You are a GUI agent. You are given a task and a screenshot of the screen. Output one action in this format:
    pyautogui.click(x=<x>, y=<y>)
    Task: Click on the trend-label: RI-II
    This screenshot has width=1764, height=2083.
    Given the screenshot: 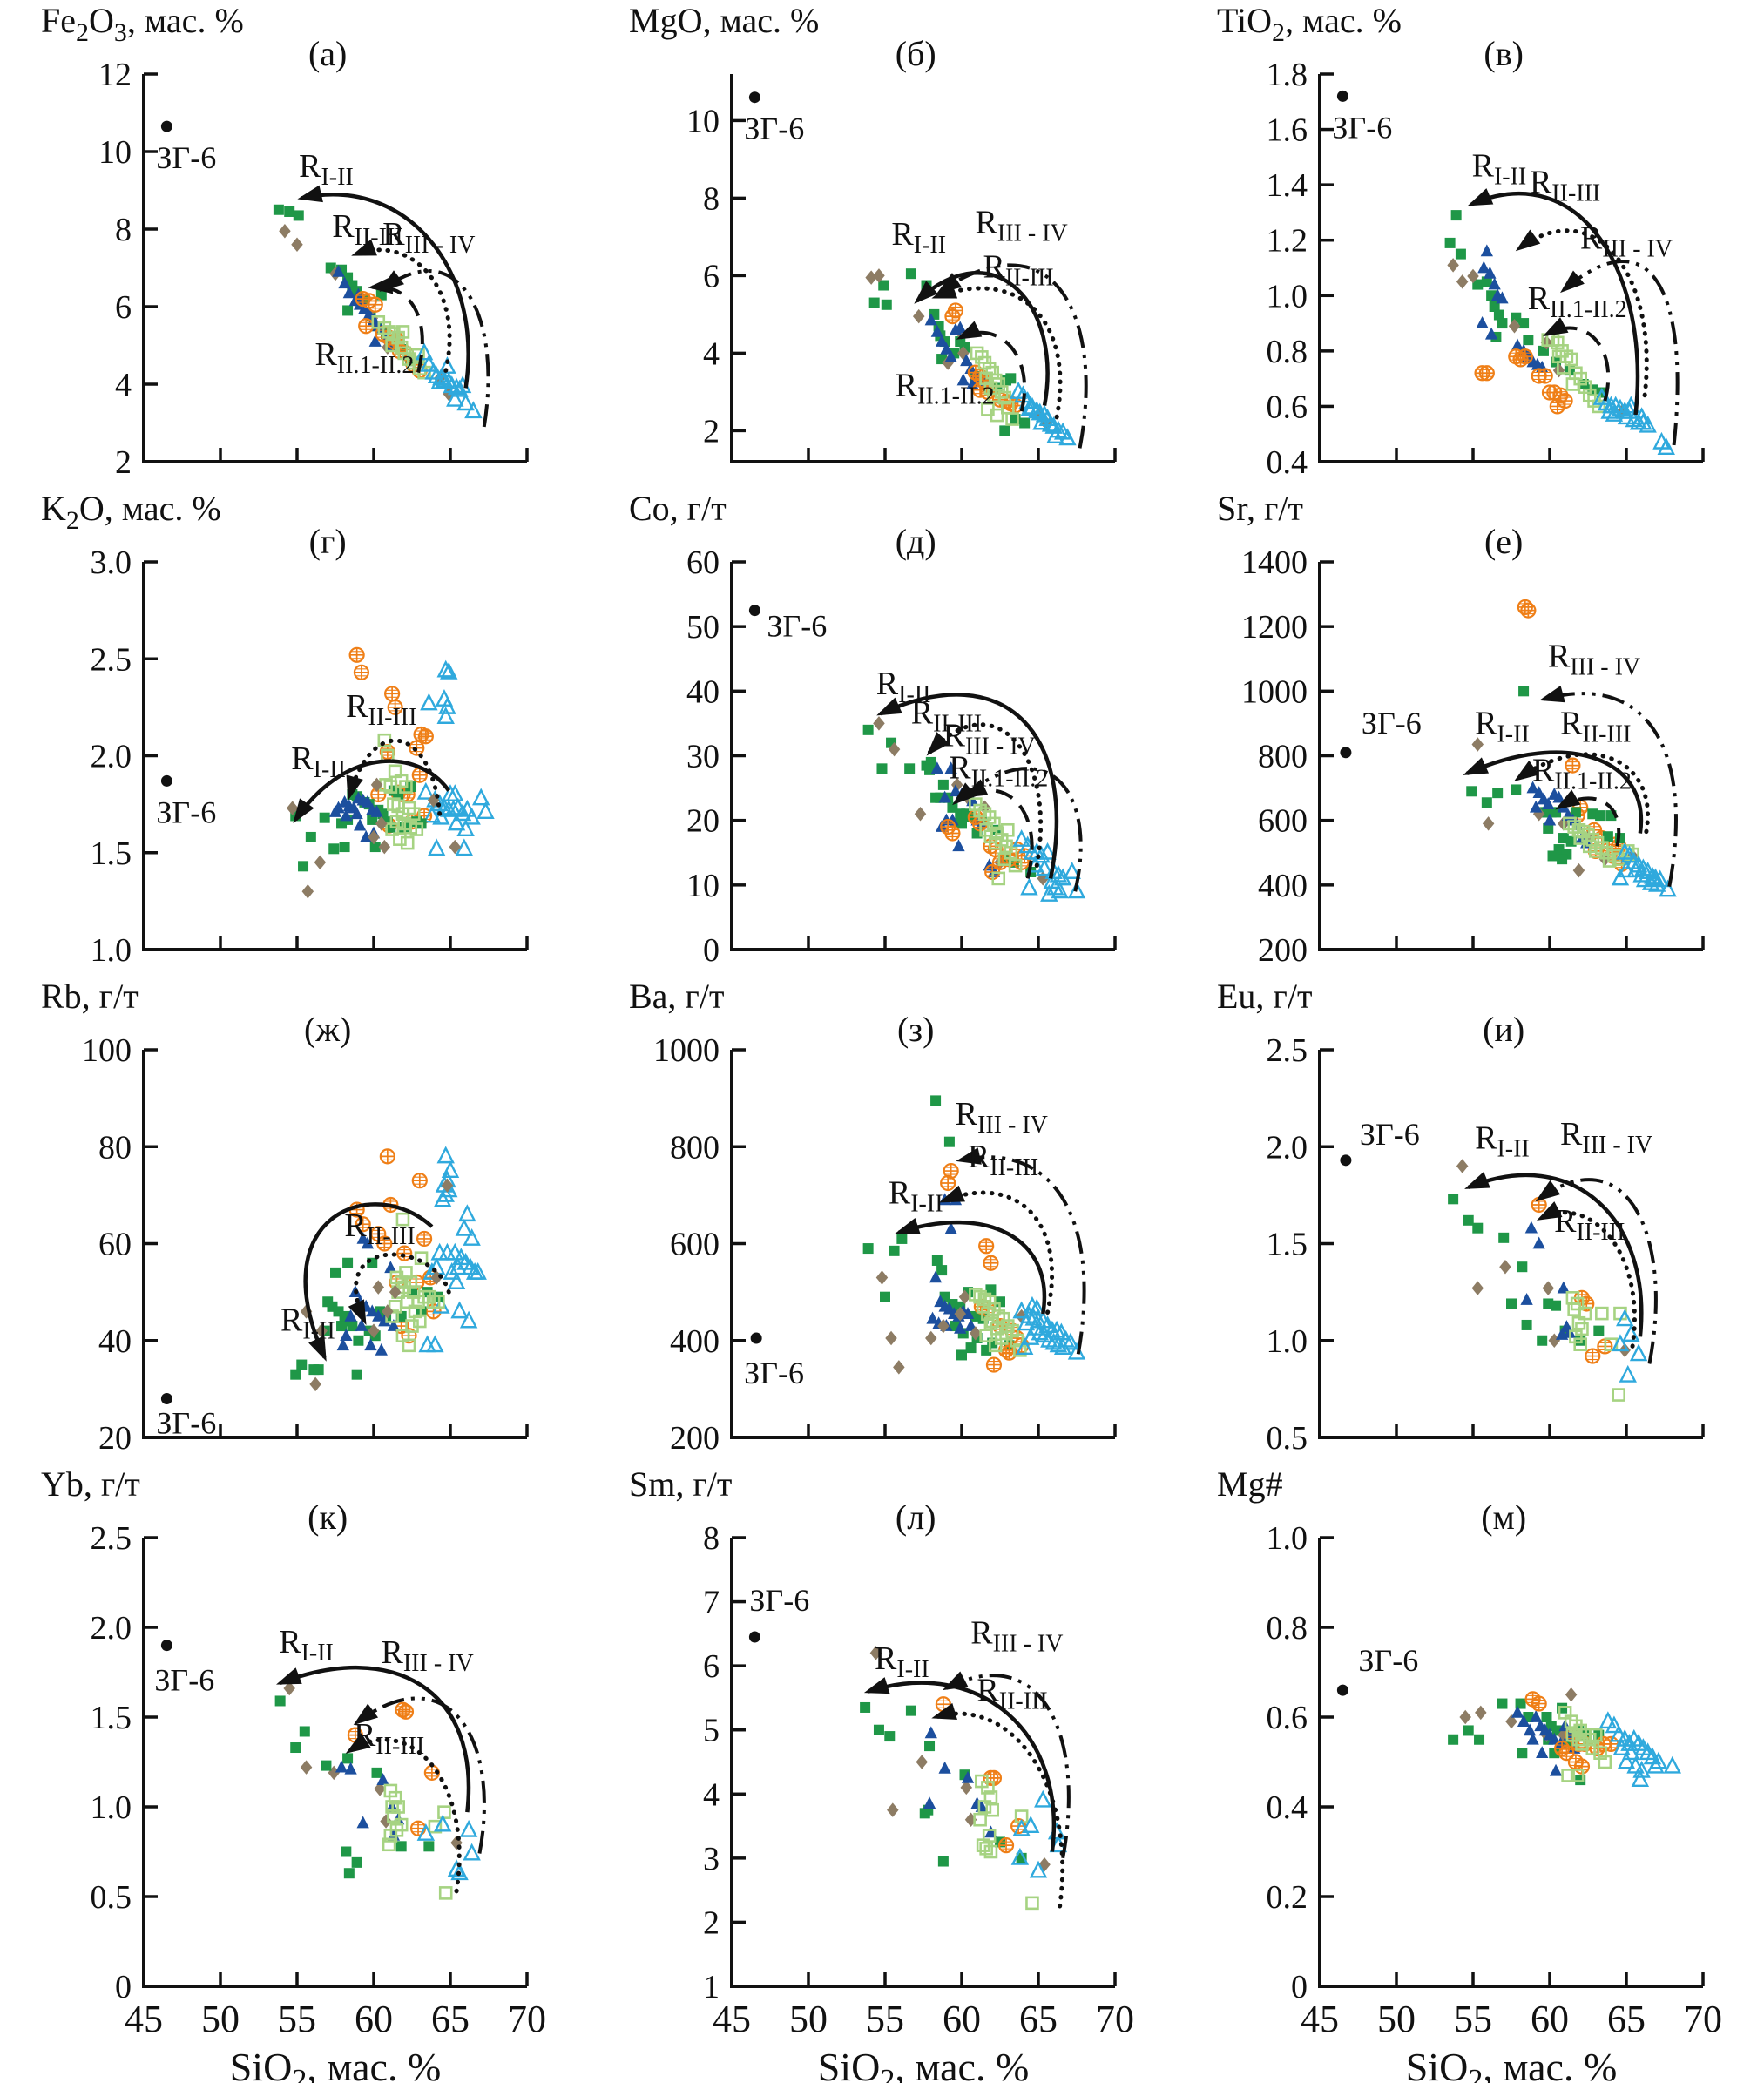 What is the action you would take?
    pyautogui.click(x=306, y=1645)
    